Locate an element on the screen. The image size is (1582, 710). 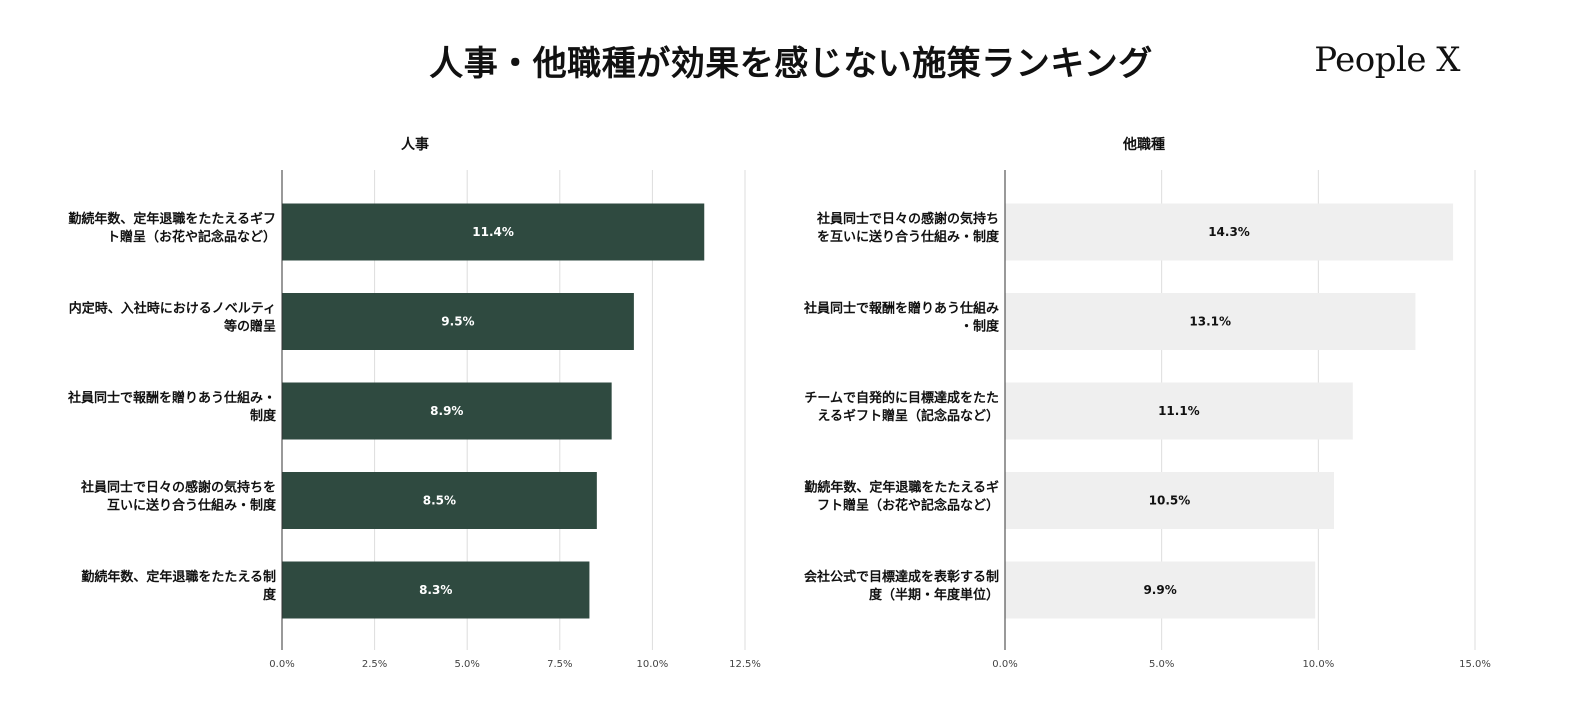
hr-data-label: 11.4% is located at coordinates (493, 232).